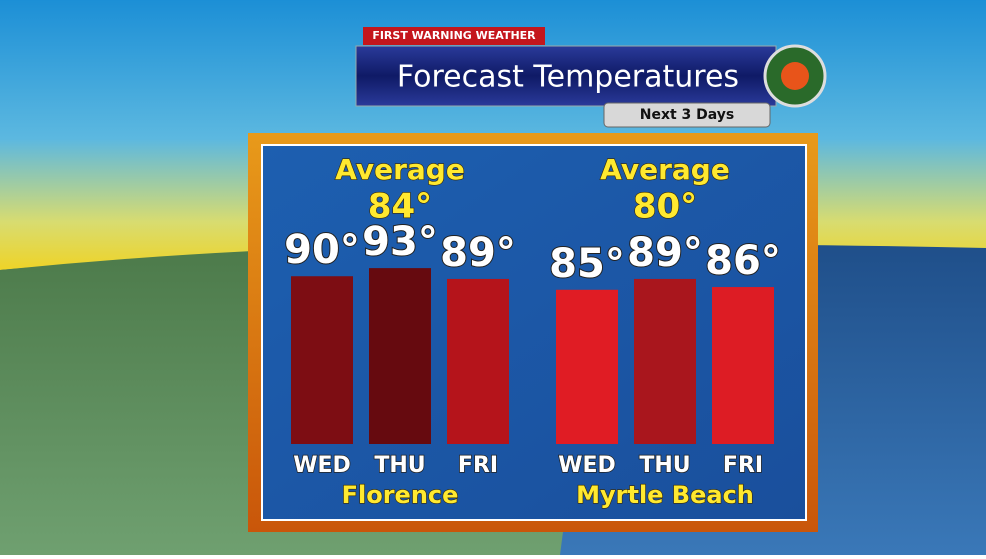 This screenshot has width=986, height=559. I want to click on brand-bar, so click(454, 36).